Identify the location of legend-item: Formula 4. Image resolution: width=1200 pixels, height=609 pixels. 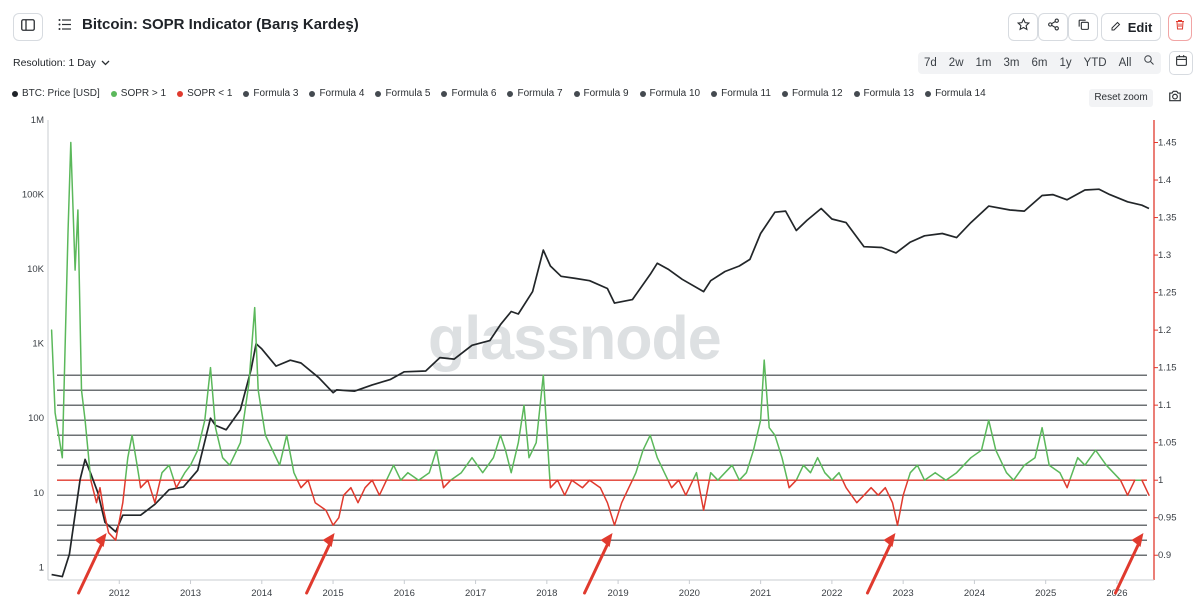
(336, 93).